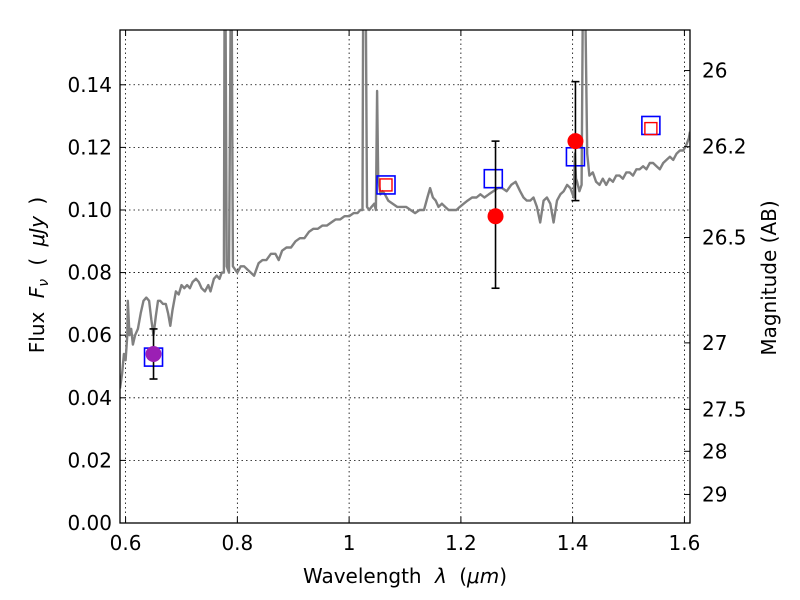 The image size is (800, 600). I want to click on y-tick-label: 0.08, so click(89, 273).